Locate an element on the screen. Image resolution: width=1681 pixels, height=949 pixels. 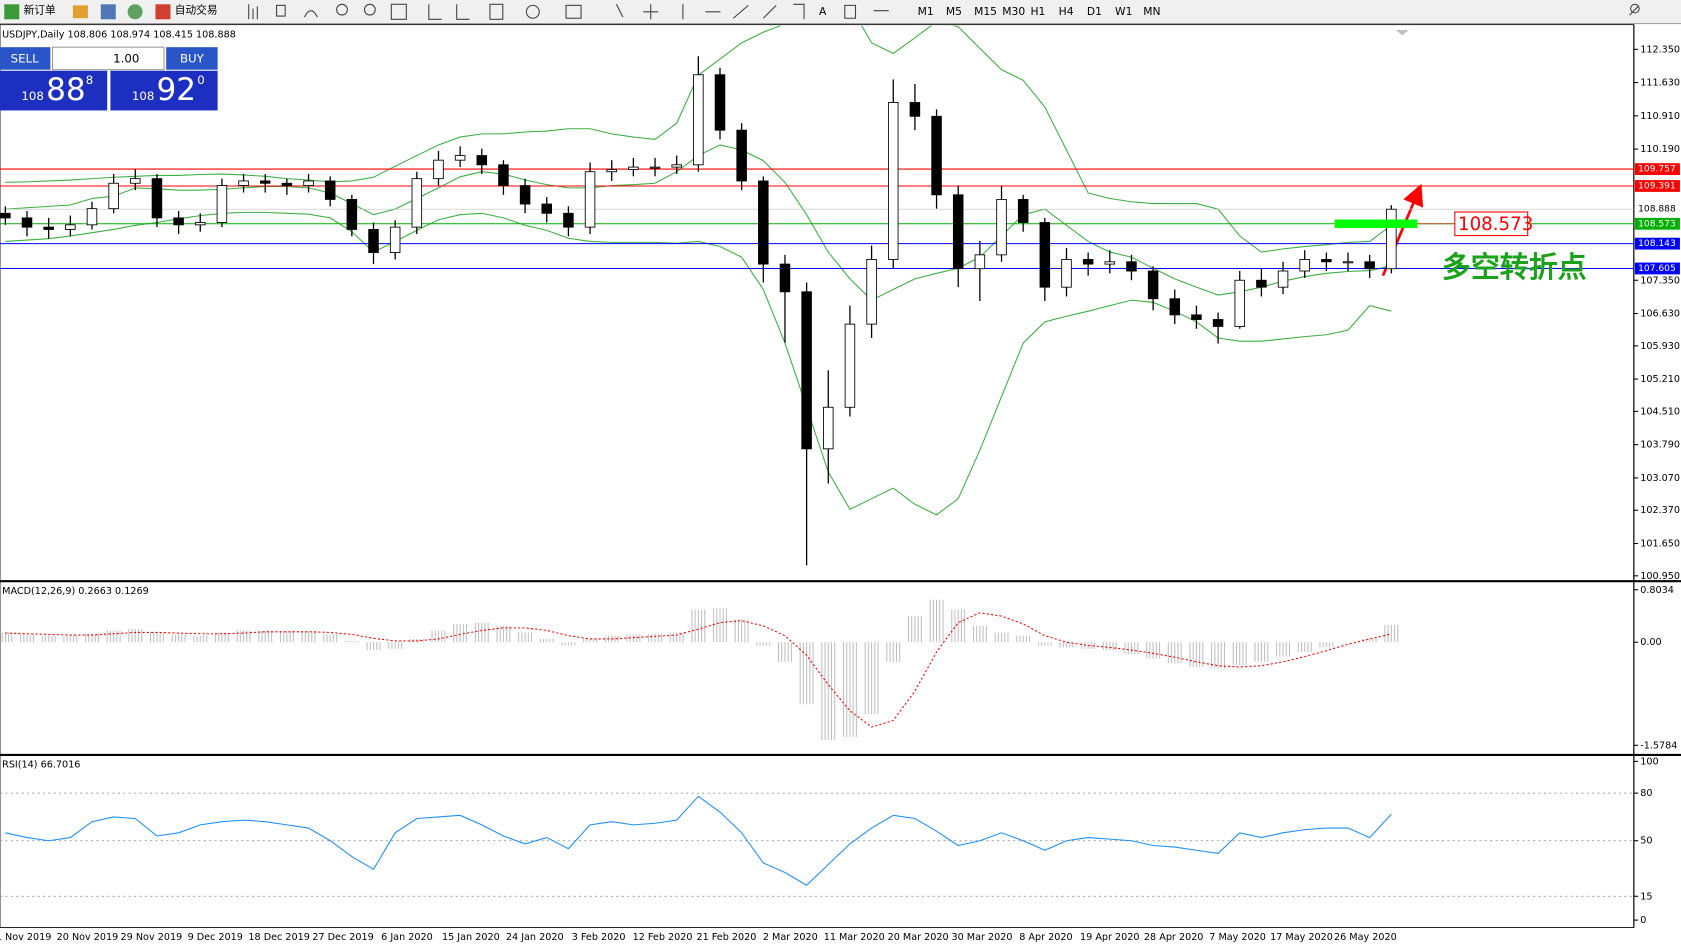
y-tick-label: 15 is located at coordinates (1646, 896).